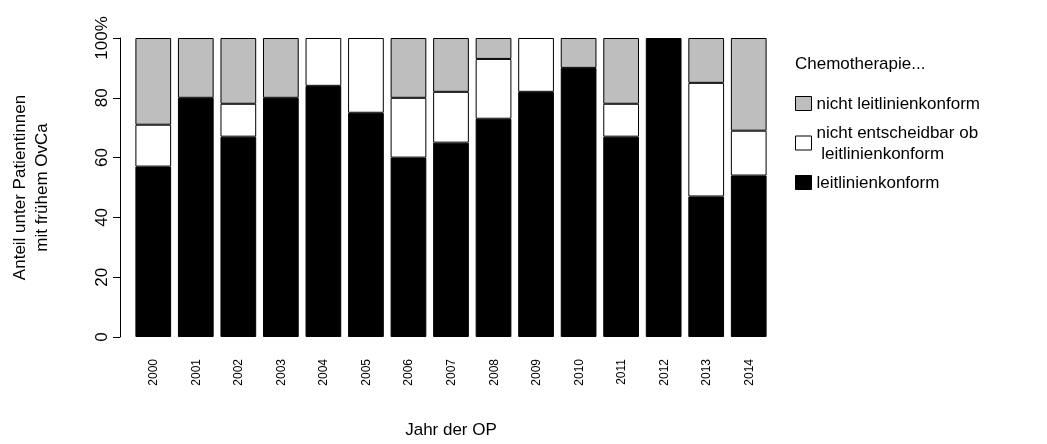  Describe the element at coordinates (706, 372) in the screenshot. I see `x-tick-label: 2013` at that location.